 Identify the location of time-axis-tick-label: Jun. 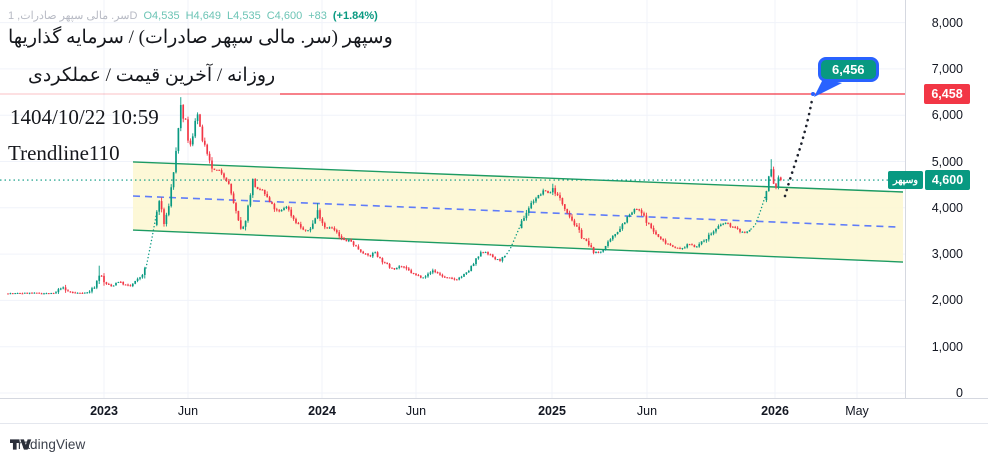
(188, 411).